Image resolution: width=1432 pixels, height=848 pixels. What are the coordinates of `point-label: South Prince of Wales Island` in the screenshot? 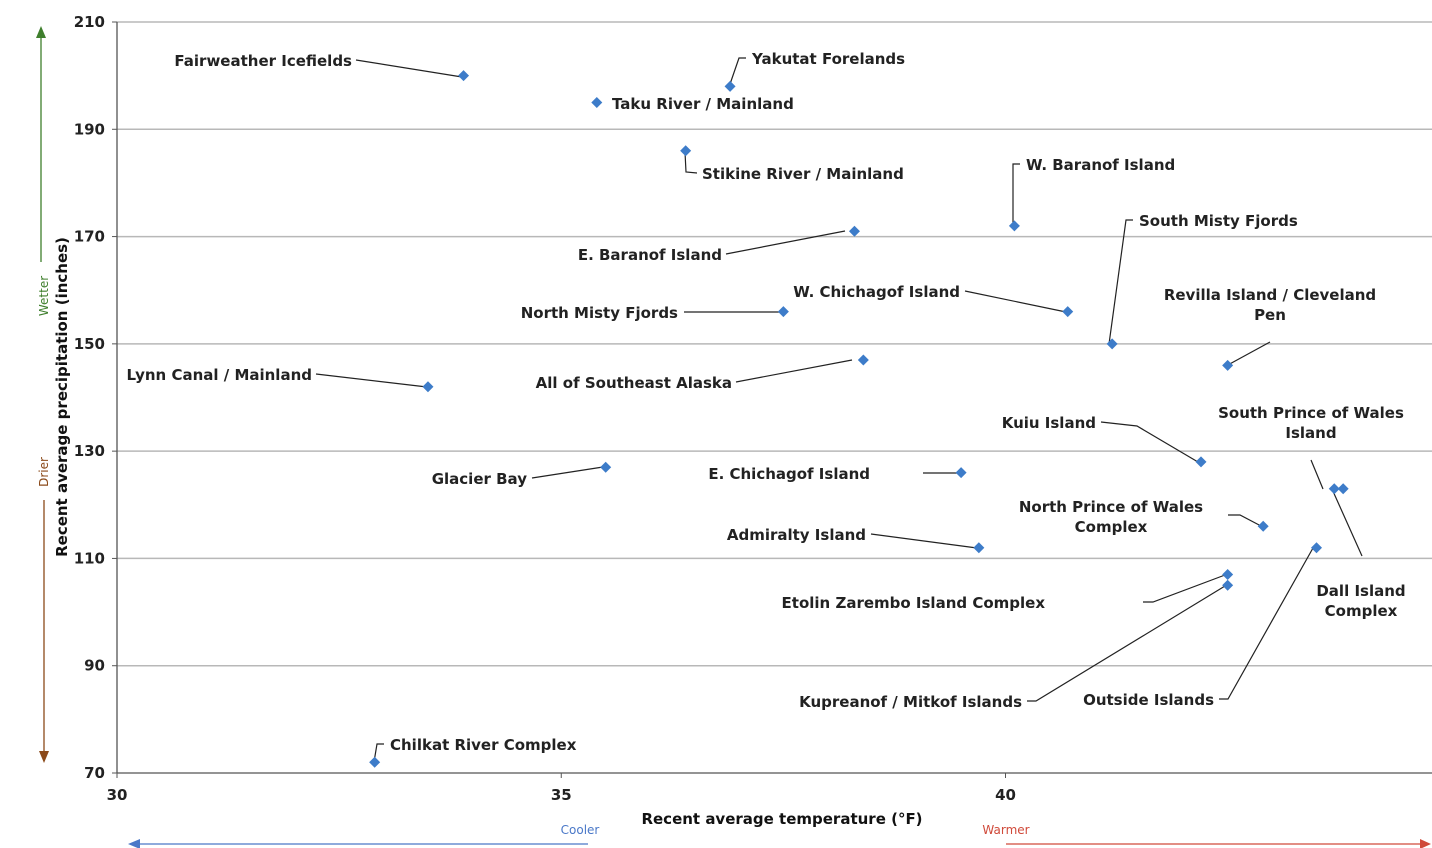 It's located at (1311, 423).